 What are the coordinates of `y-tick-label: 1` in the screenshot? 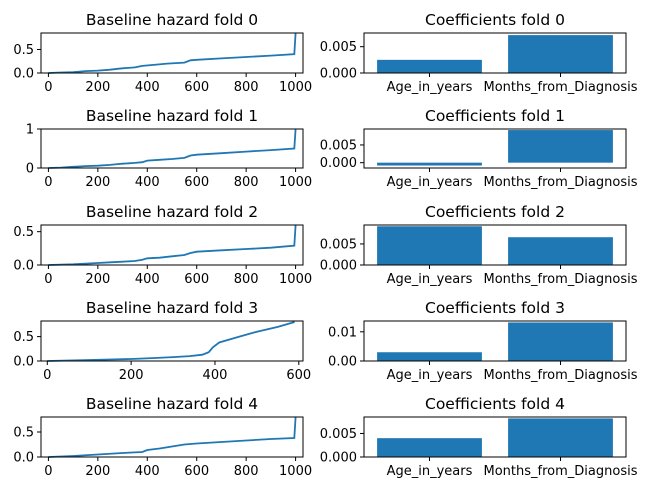 It's located at (30, 130).